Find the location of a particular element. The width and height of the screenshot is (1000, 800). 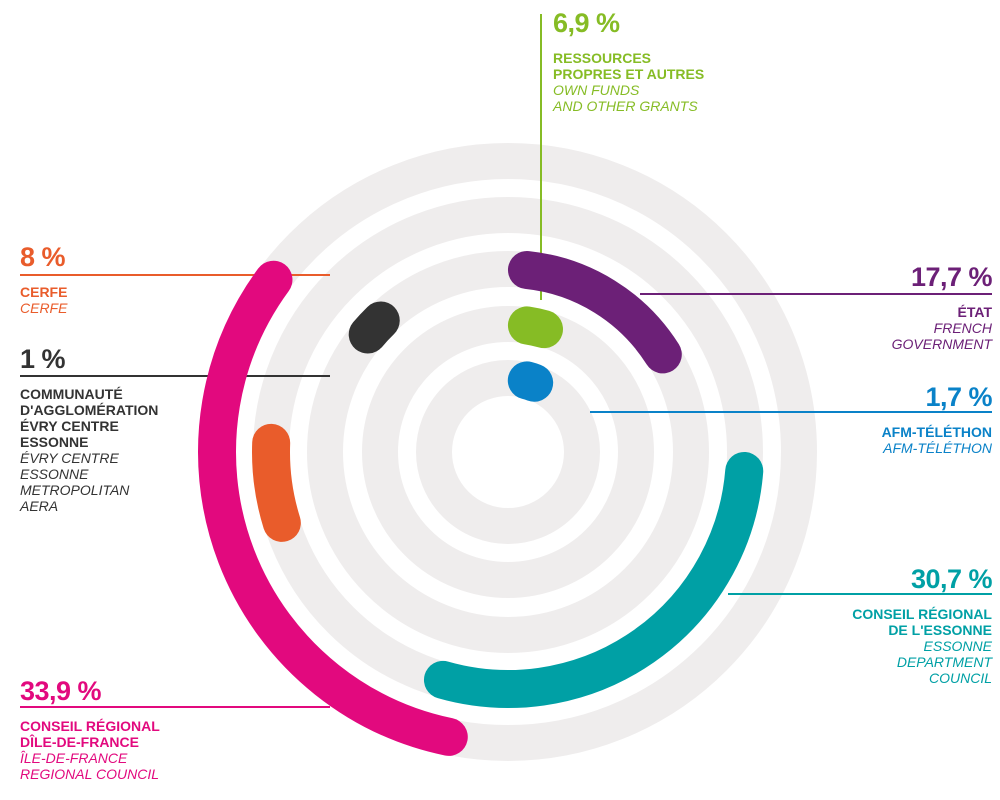

fr-conseil-idf-1: CONSEIL RÉGIONAL is located at coordinates (90, 726).